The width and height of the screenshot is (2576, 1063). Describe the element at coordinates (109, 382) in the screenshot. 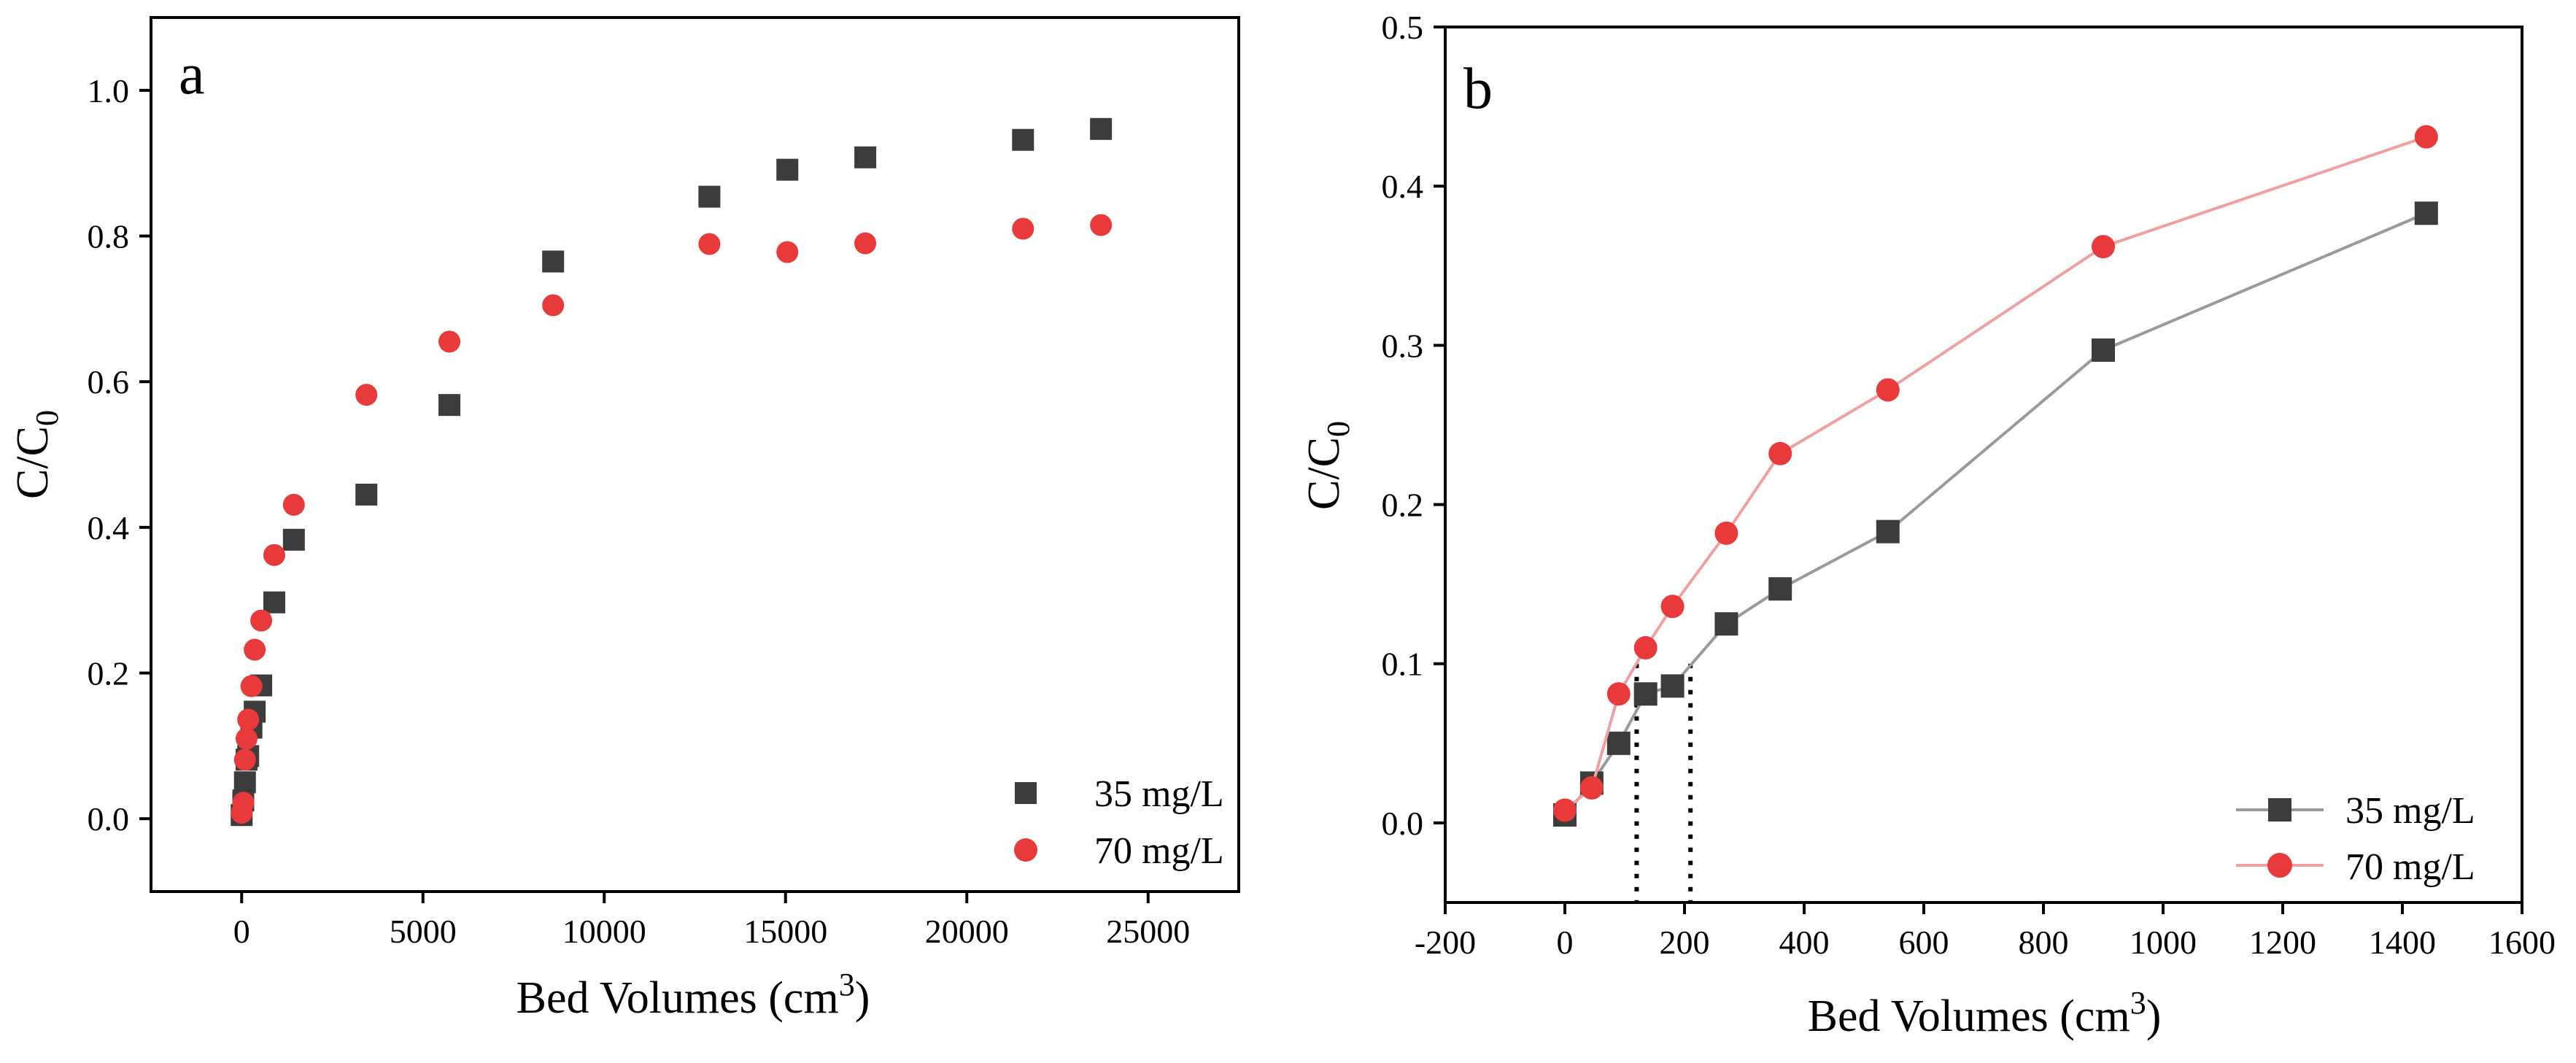

I see `y-tick-label-a: 0.6` at that location.